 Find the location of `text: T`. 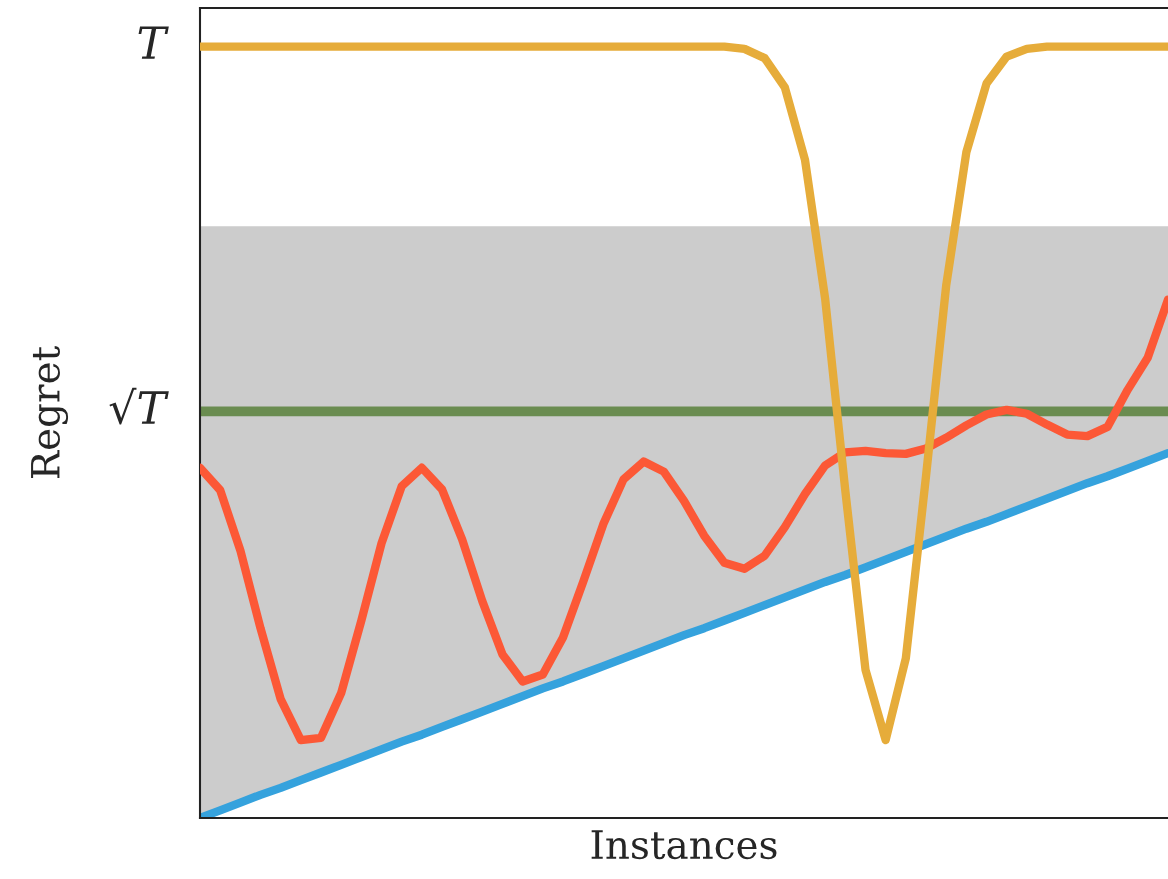

text: T is located at coordinates (153, 42).